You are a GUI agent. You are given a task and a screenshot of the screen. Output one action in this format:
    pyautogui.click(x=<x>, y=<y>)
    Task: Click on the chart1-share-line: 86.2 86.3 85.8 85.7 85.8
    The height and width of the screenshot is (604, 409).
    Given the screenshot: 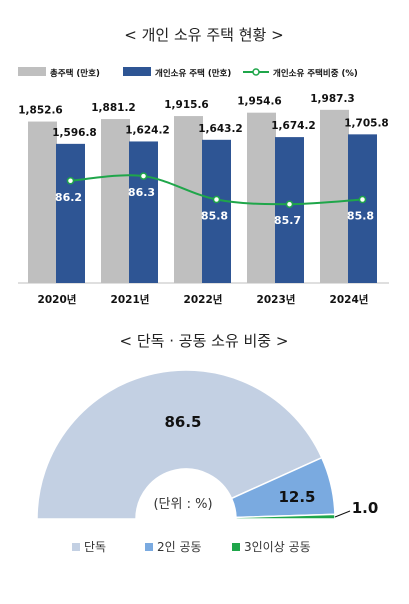 What is the action you would take?
    pyautogui.click(x=214, y=199)
    